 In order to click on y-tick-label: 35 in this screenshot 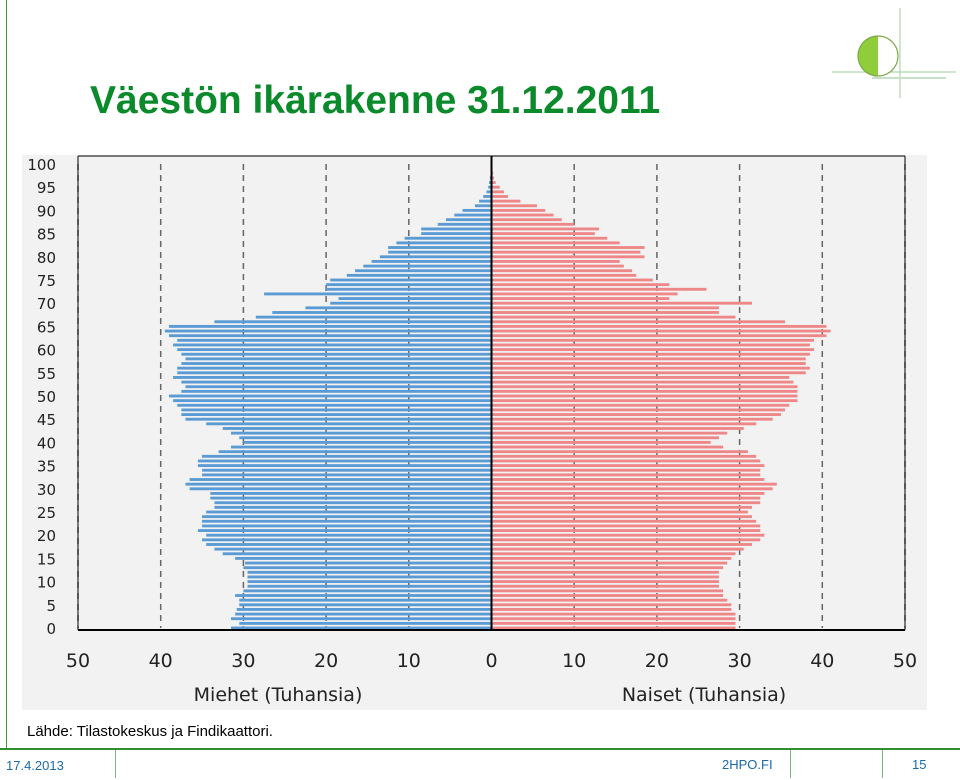, I will do `click(46, 467)`.